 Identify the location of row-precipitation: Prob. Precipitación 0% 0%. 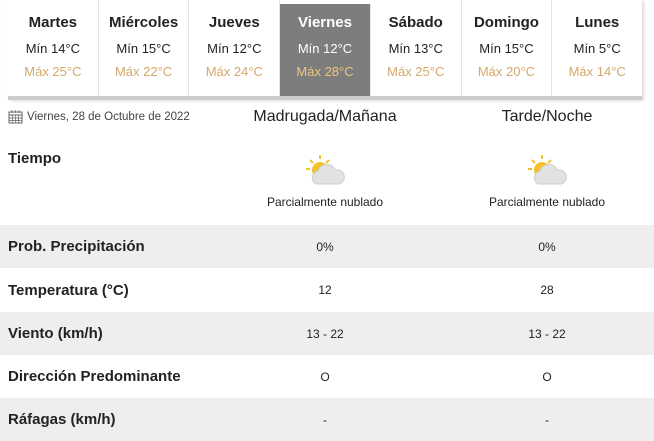
(327, 246).